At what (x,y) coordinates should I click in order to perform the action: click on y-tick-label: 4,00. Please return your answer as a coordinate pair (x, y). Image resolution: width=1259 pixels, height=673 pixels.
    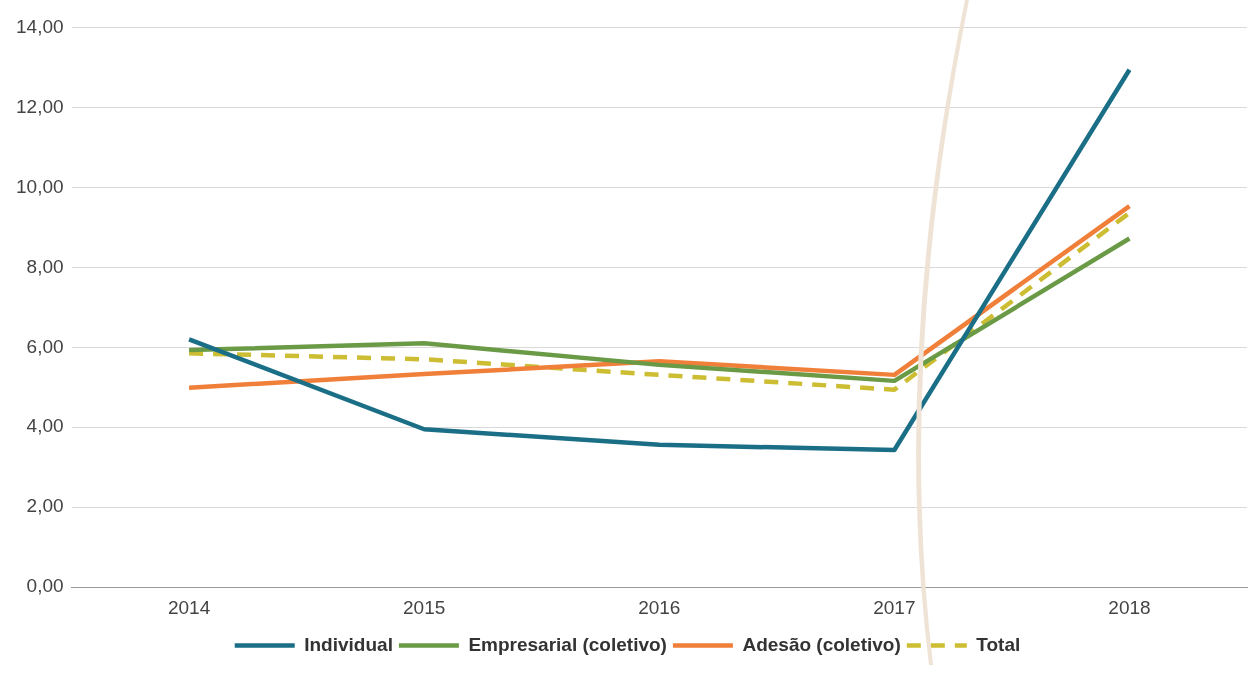
    Looking at the image, I should click on (45, 426).